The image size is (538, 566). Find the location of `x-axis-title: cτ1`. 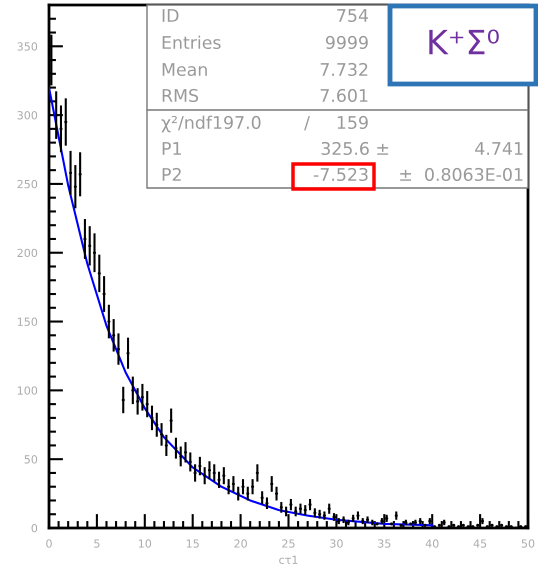

x-axis-title: cτ1 is located at coordinates (288, 560).